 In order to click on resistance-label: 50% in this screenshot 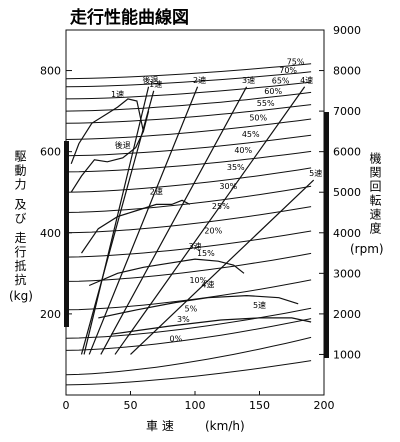, I will do `click(258, 118)`.